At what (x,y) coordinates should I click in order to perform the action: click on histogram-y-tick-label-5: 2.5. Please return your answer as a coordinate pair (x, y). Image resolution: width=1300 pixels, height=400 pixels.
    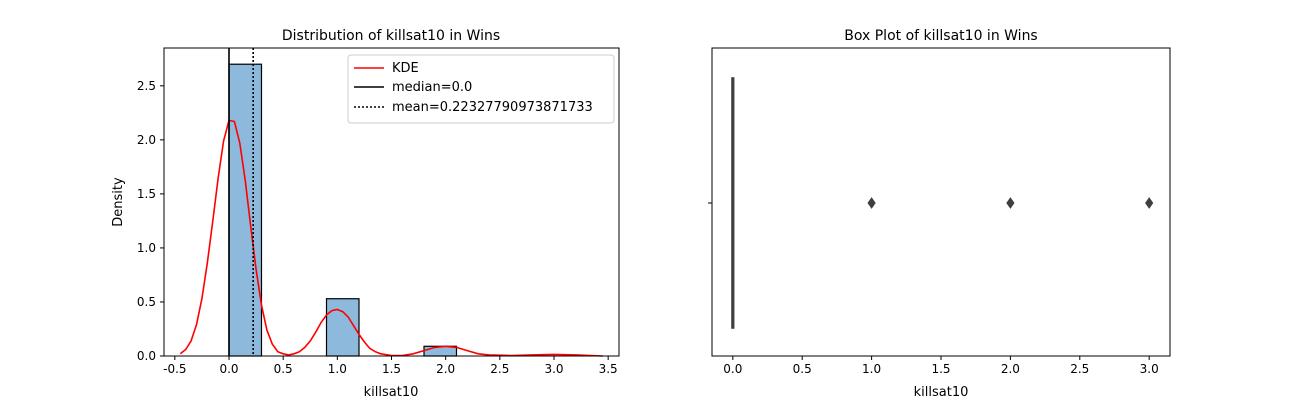
    Looking at the image, I should click on (146, 86).